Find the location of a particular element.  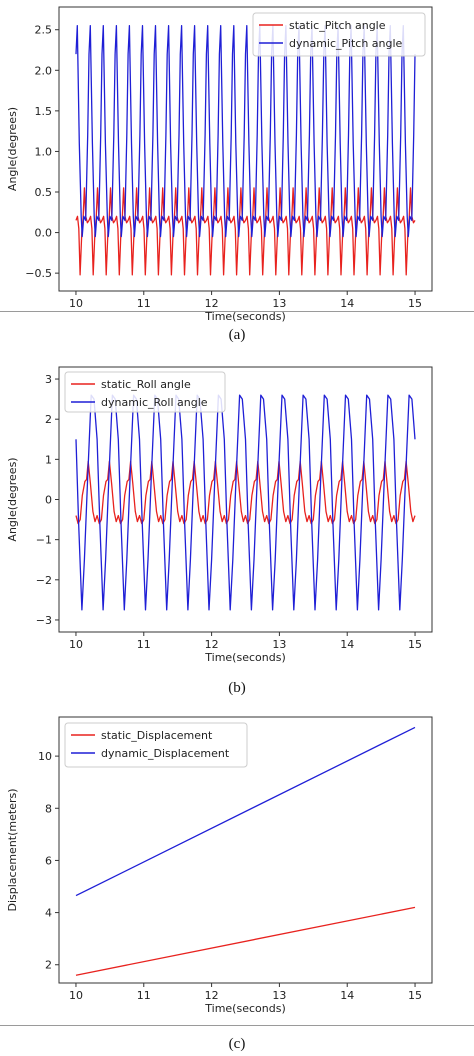

legend-entry: dynamic_Displacement is located at coordinates (165, 753).